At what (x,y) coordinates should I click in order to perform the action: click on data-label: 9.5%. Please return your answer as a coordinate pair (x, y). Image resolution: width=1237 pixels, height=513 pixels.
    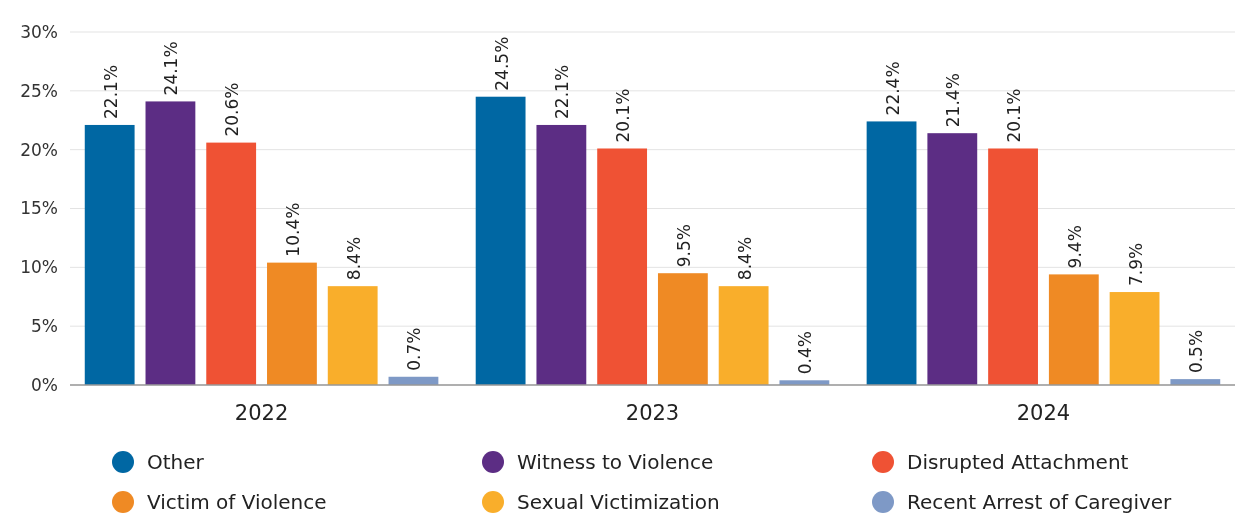
    Looking at the image, I should click on (683, 246).